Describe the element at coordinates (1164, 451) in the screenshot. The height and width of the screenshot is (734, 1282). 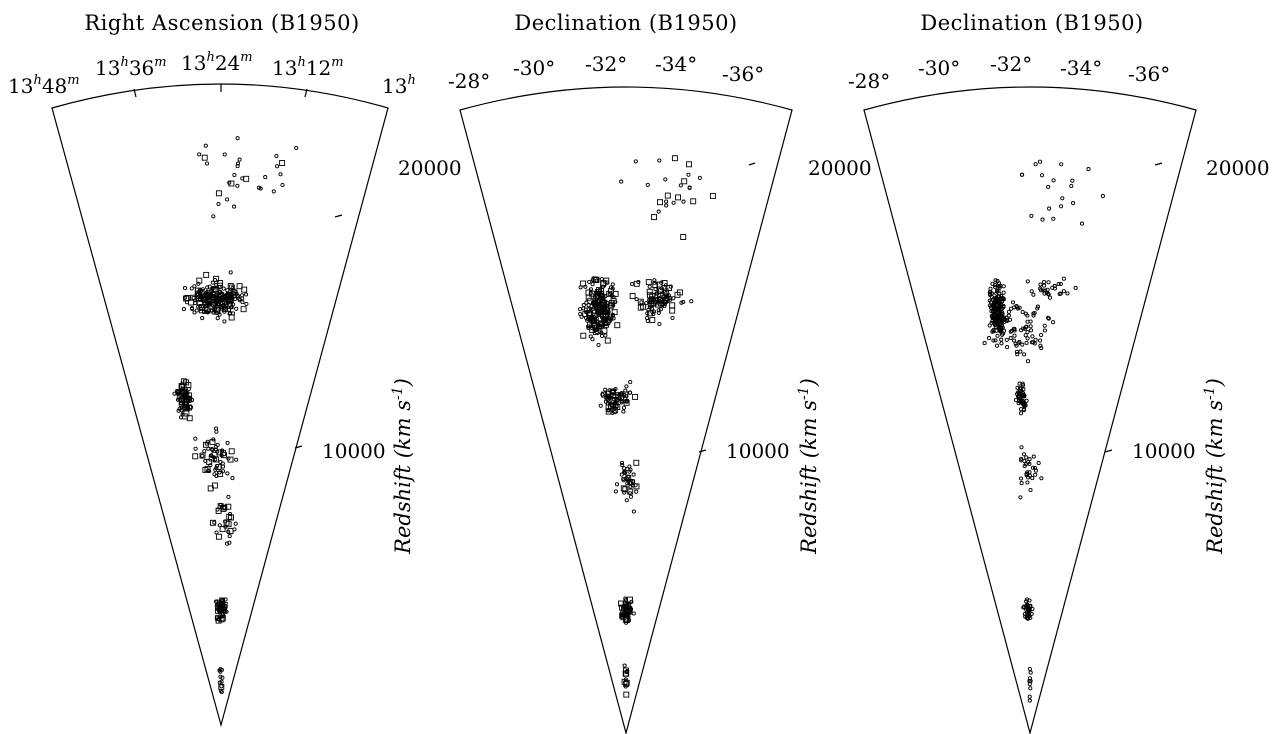
I see `panel-3-zlabel-10000: 10000` at that location.